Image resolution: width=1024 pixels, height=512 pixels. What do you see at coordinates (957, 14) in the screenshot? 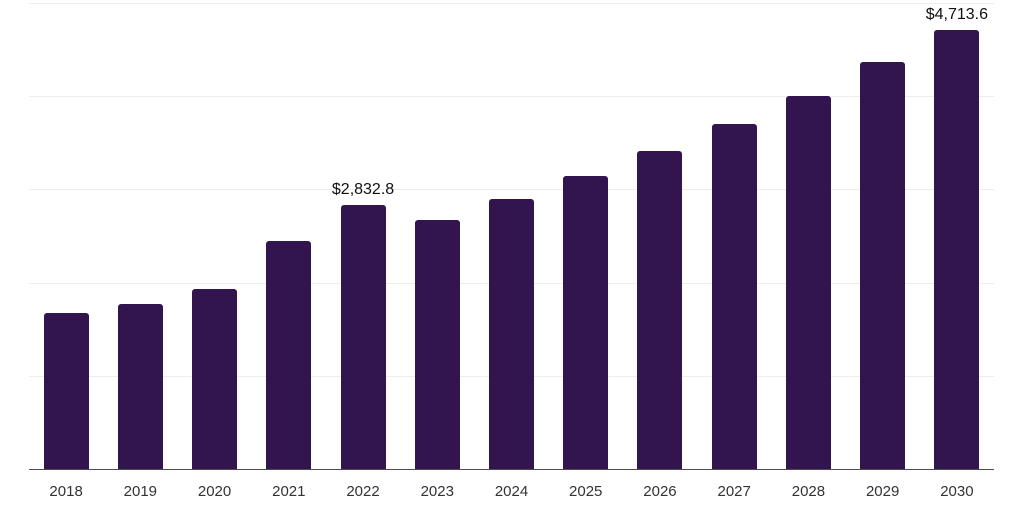
I see `data-label-2030: $4,713.6` at bounding box center [957, 14].